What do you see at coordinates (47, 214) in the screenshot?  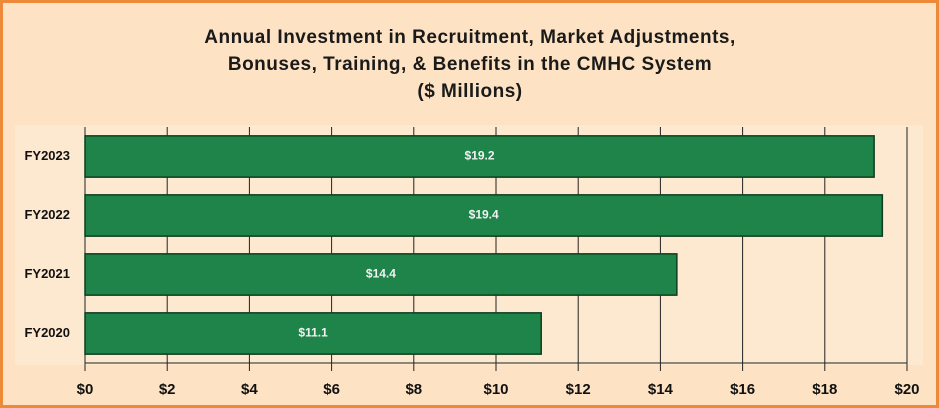 I see `y-tick-label: FY2022` at bounding box center [47, 214].